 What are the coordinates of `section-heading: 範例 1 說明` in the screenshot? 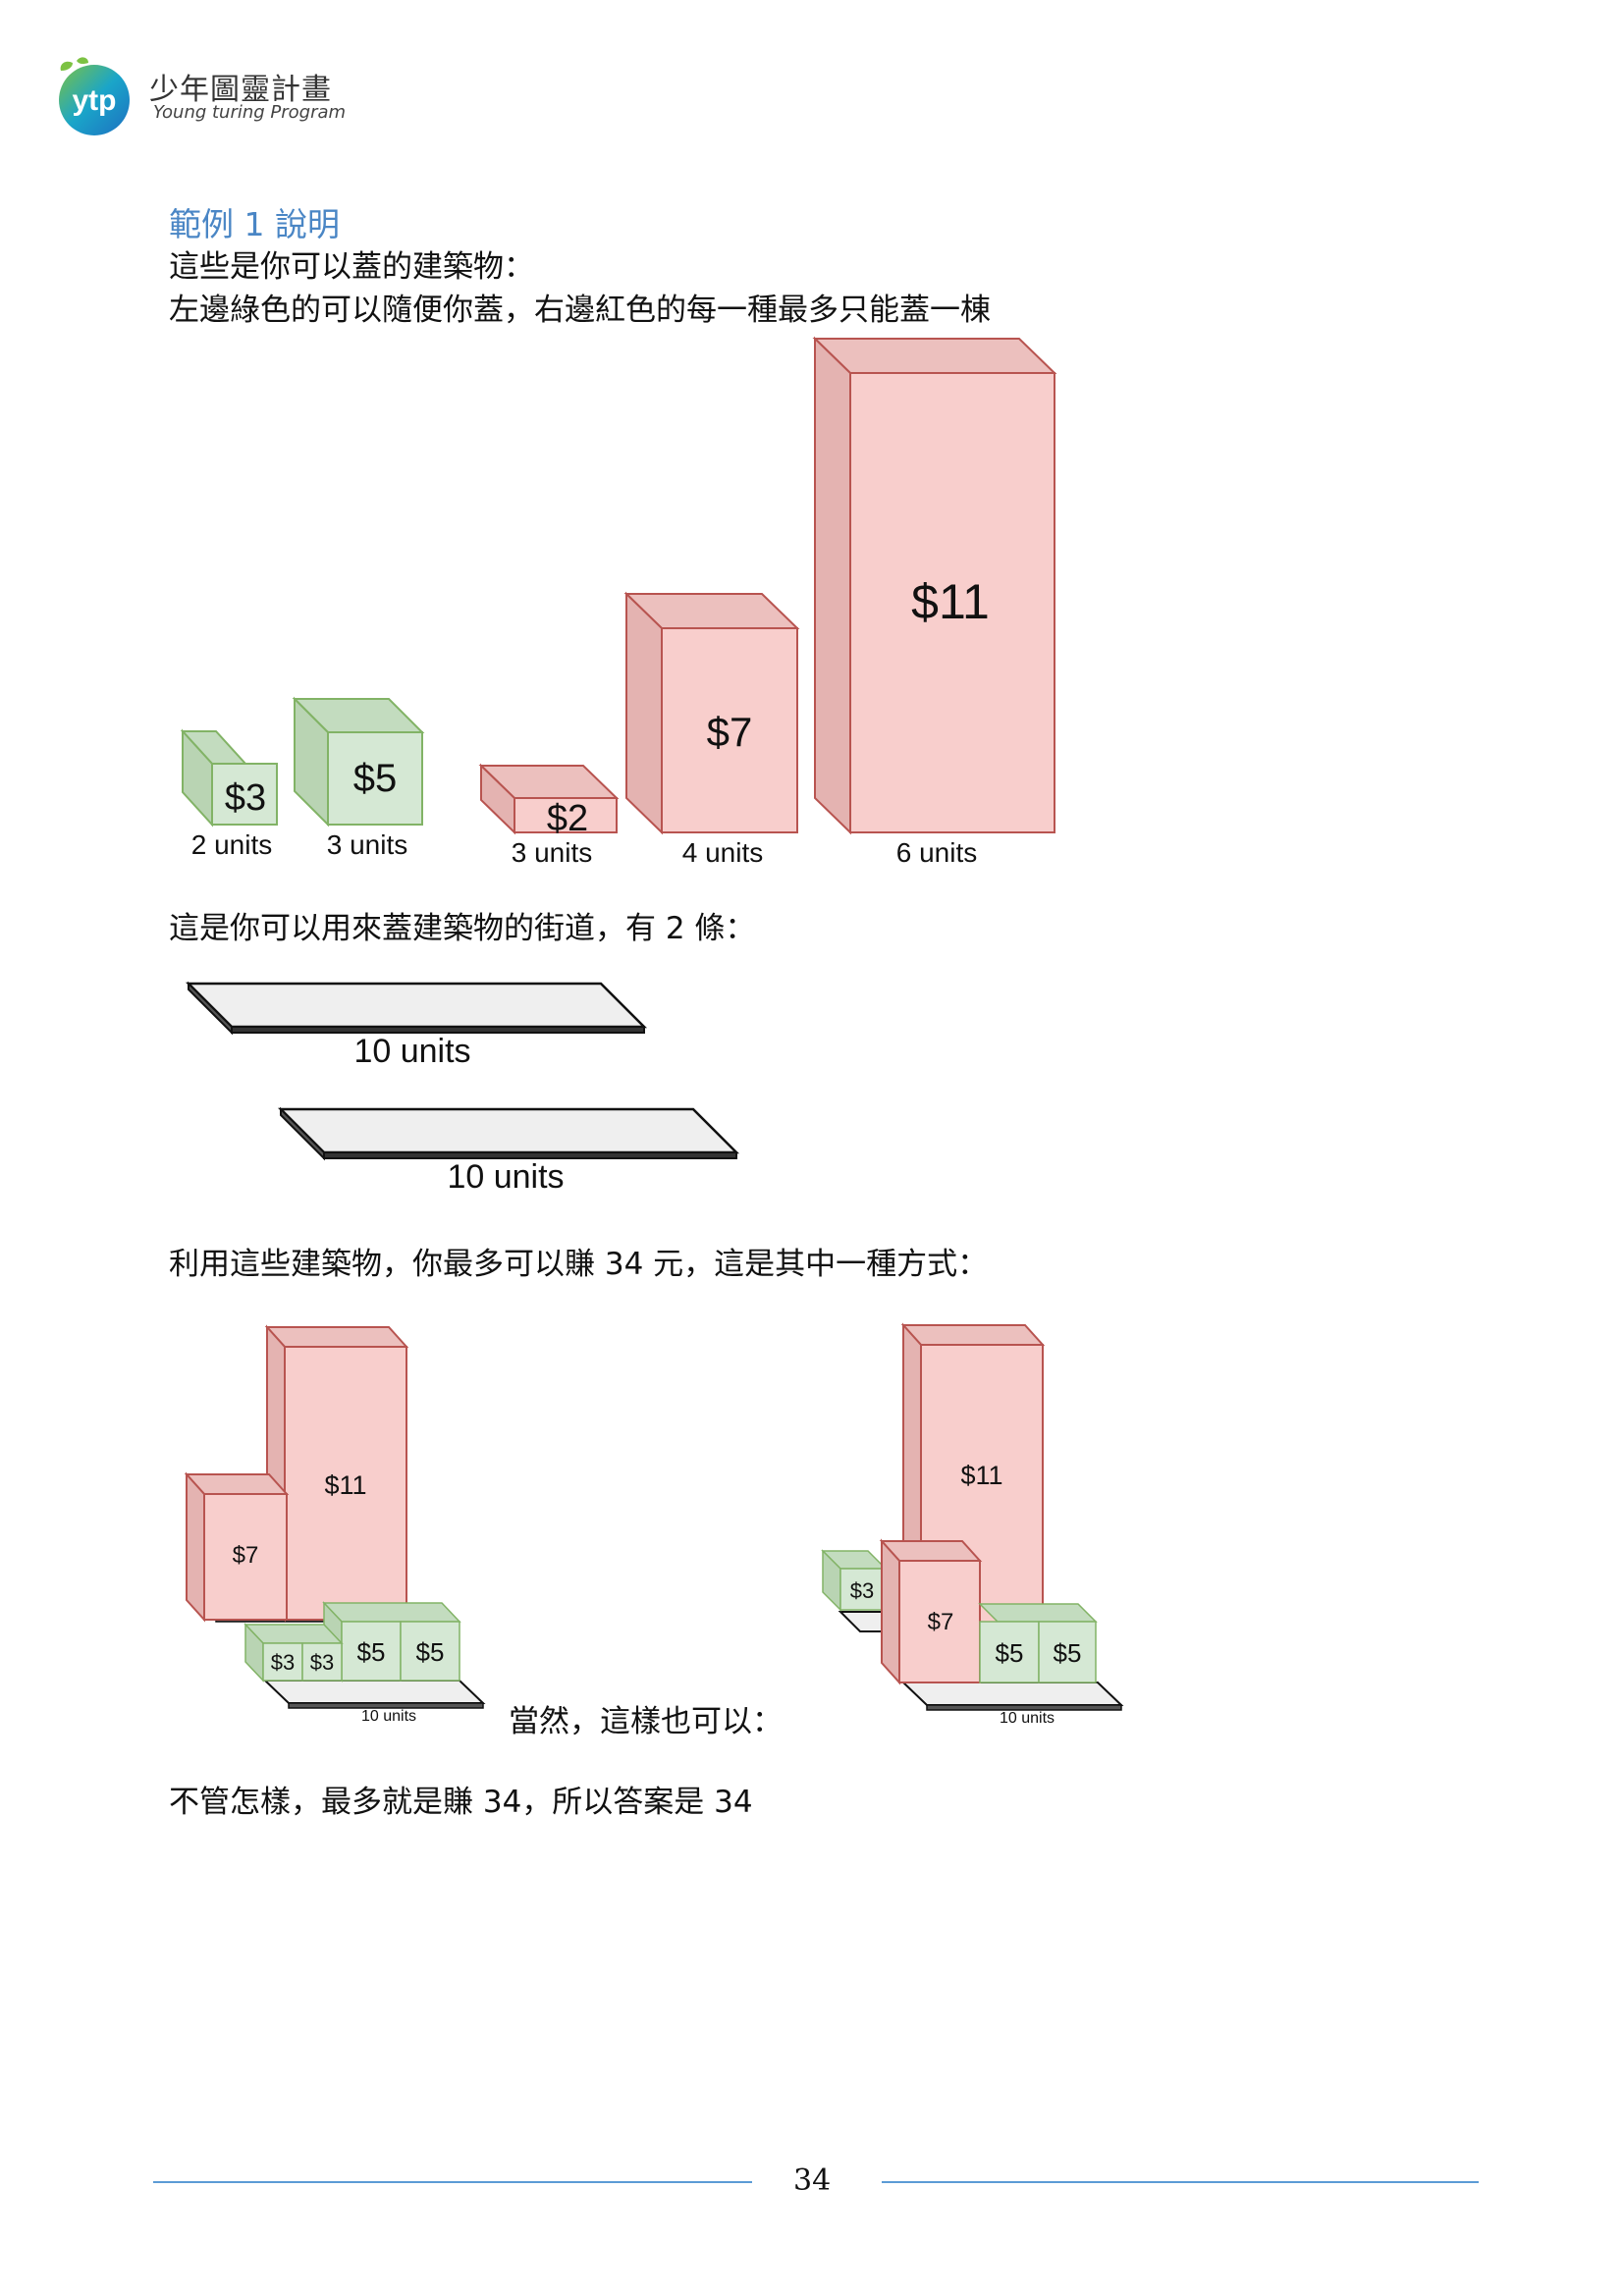 It's located at (254, 224).